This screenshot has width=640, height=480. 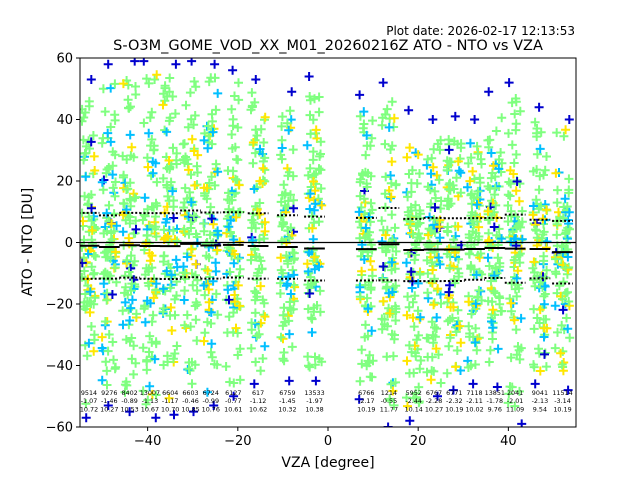 What do you see at coordinates (474, 401) in the screenshot?
I see `bin-mean-label: -2.11` at bounding box center [474, 401].